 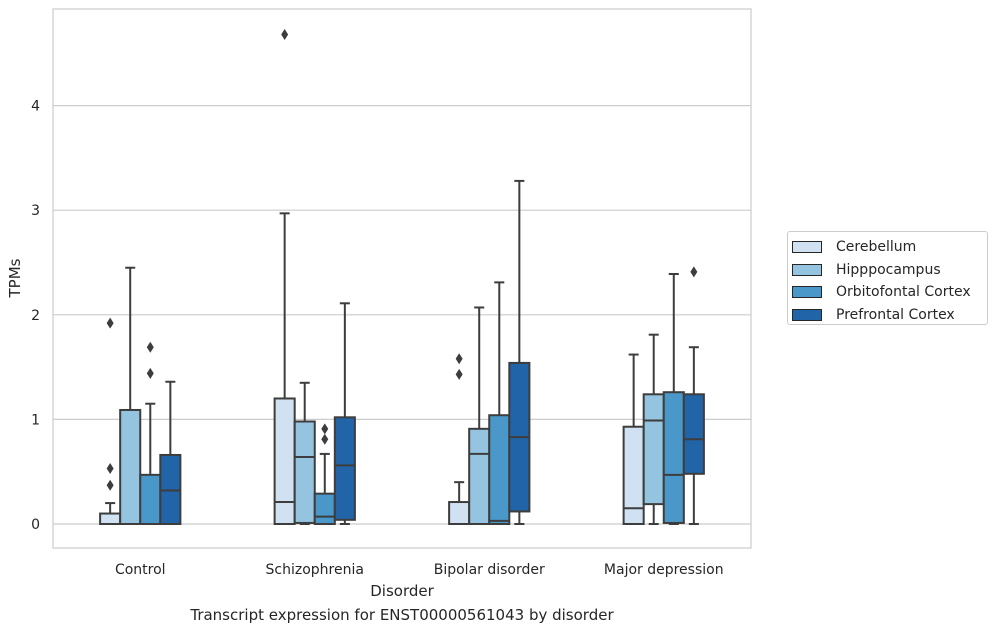 I want to click on legend-label: Orbitofontal Cortex, so click(x=903, y=292).